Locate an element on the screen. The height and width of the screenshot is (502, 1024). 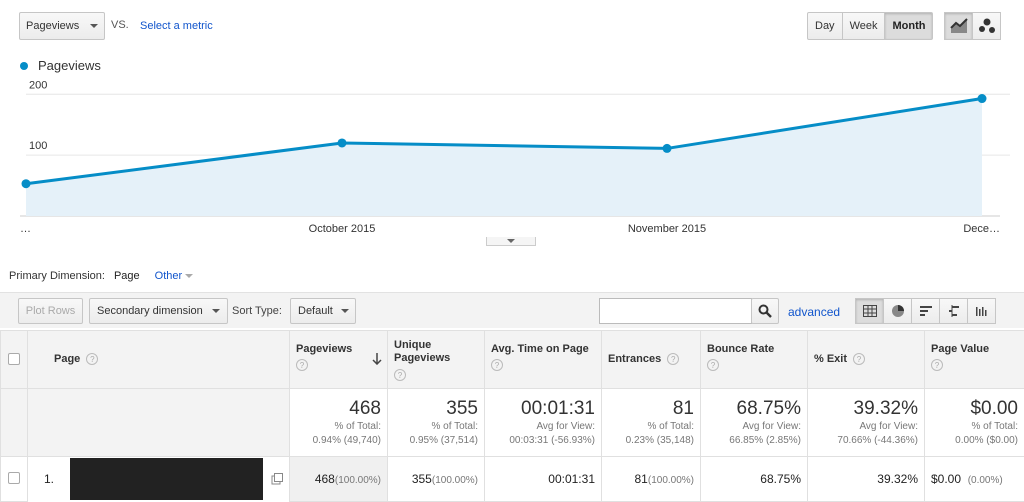
comparison-view-button is located at coordinates (953, 311).